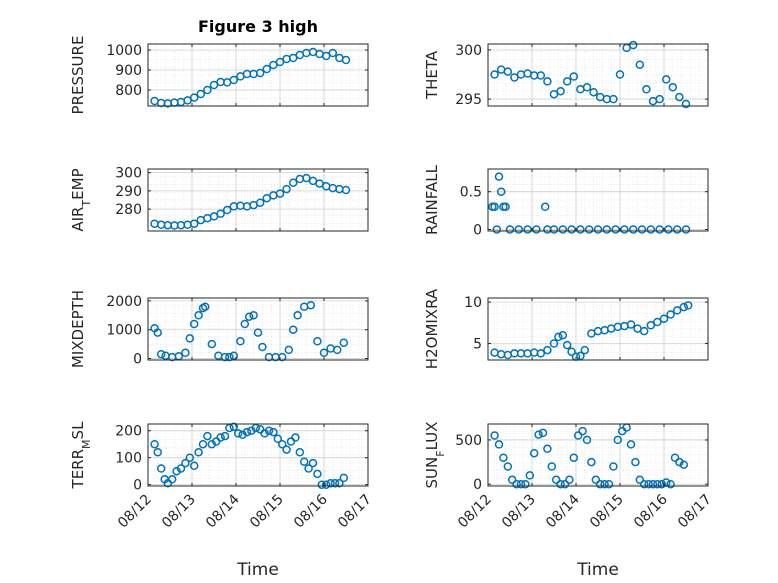 The height and width of the screenshot is (583, 778). What do you see at coordinates (563, 511) in the screenshot?
I see `x-tick-label: 08/14` at bounding box center [563, 511].